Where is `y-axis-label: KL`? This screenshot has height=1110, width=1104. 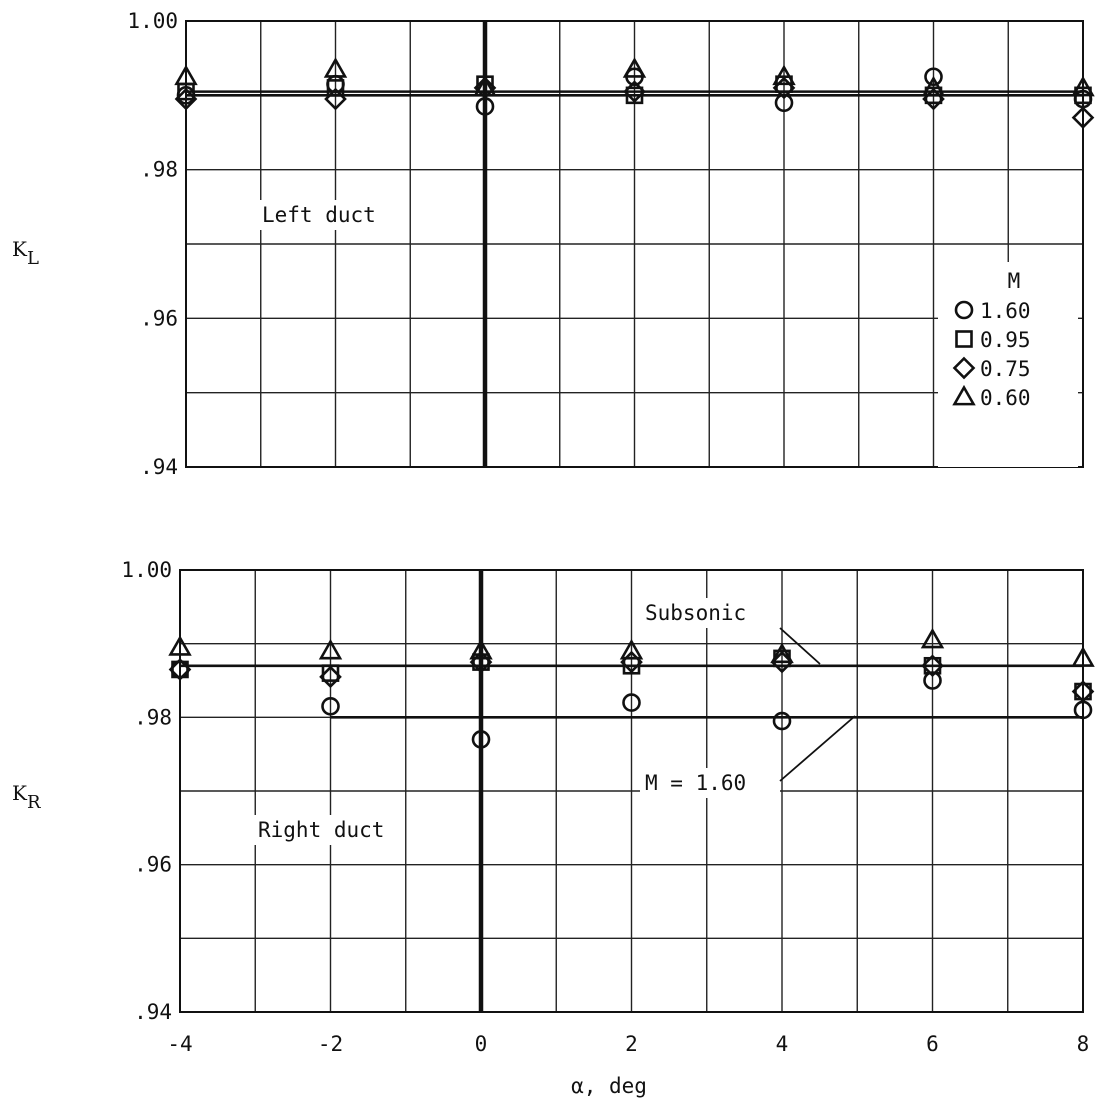
y-axis-label: KL is located at coordinates (25, 253).